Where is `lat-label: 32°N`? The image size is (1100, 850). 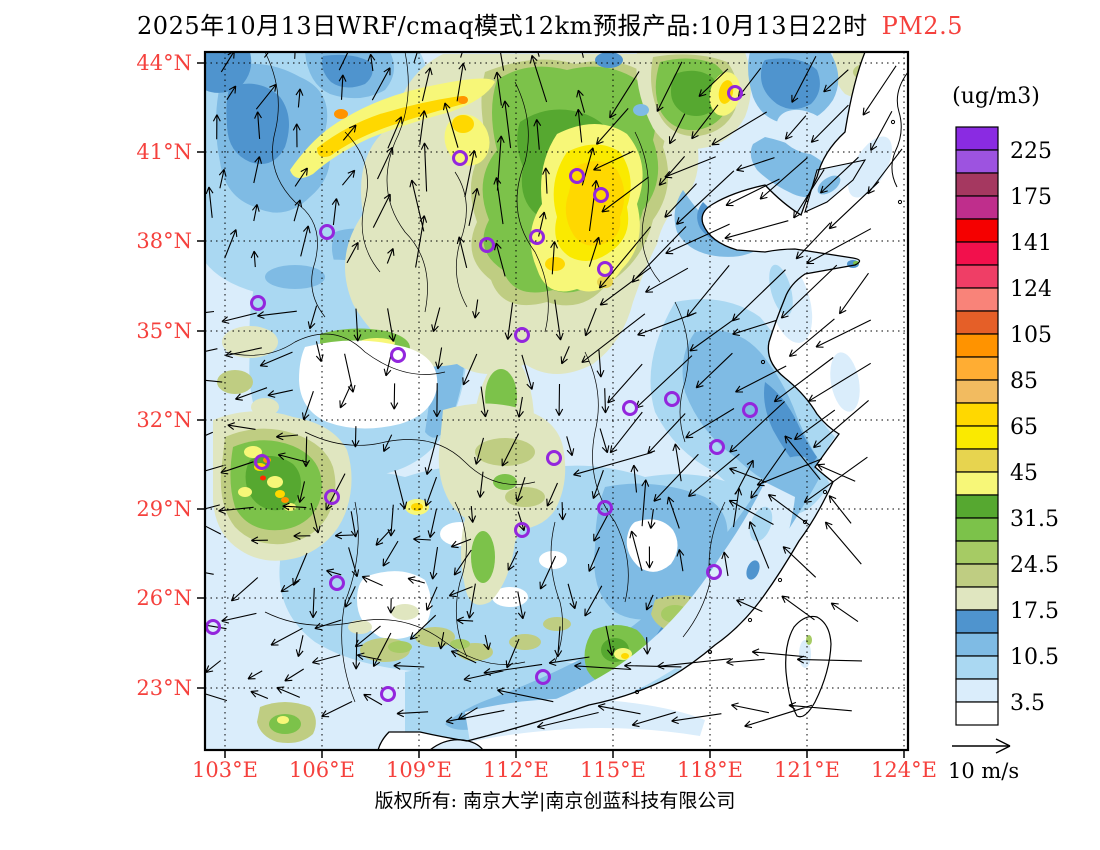
lat-label: 32°N is located at coordinates (164, 420).